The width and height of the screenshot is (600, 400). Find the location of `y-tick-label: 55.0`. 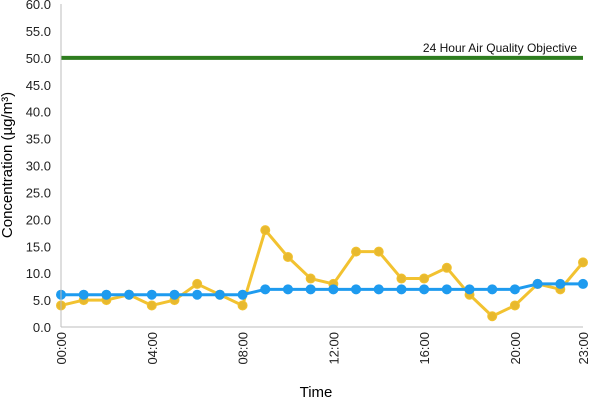

y-tick-label: 55.0 is located at coordinates (38, 31).